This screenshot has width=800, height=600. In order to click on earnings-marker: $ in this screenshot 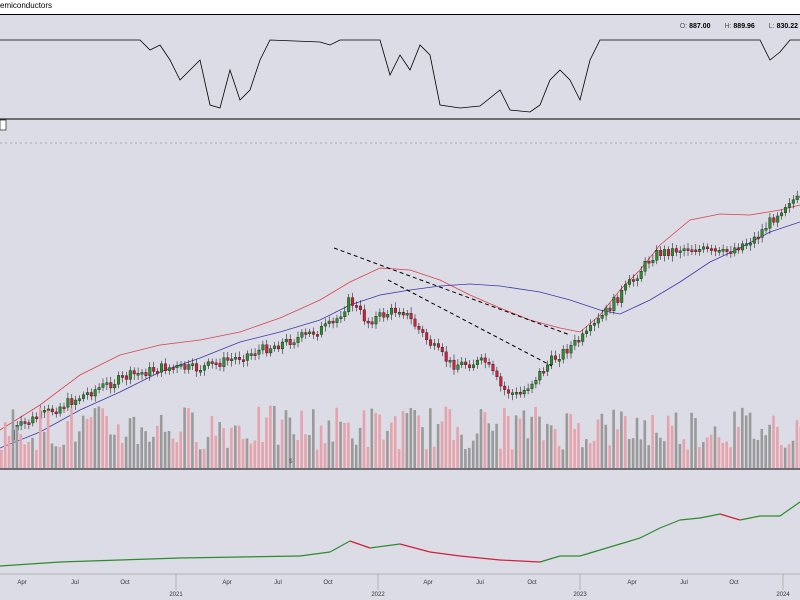, I will do `click(291, 462)`.